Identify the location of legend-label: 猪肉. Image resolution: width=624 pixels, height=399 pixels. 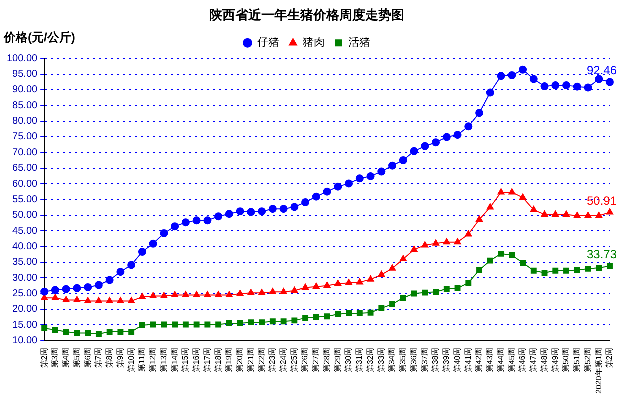
(313, 43).